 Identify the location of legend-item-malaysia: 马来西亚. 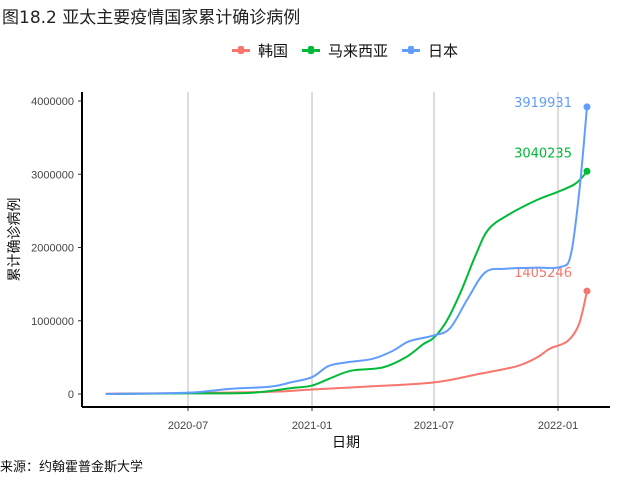
(345, 50).